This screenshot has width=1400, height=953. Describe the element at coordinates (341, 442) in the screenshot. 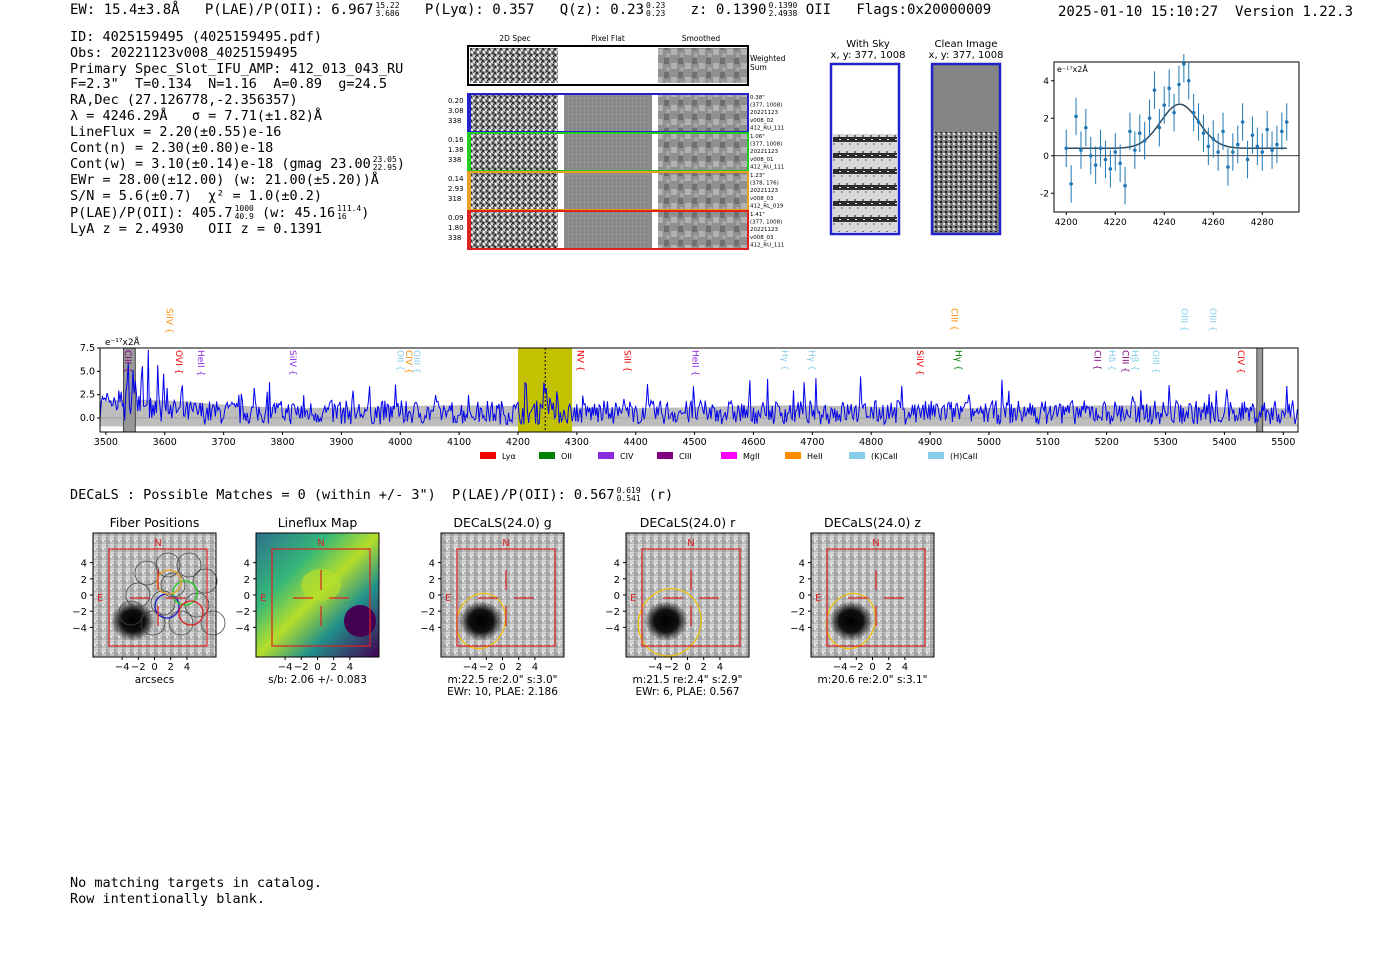

I see `spec-xtick-label: 3900` at that location.